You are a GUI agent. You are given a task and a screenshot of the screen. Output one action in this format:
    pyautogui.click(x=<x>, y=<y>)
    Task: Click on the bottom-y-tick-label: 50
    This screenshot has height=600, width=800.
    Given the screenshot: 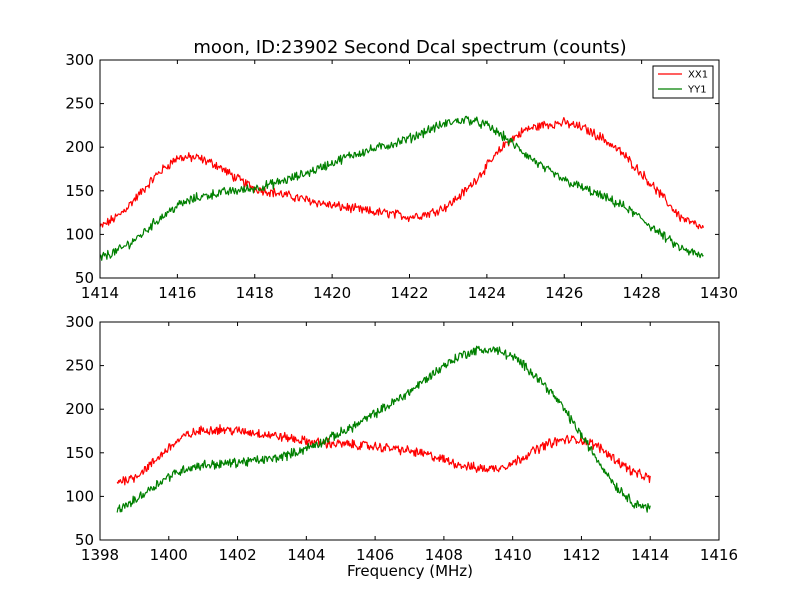 What is the action you would take?
    pyautogui.click(x=84, y=540)
    